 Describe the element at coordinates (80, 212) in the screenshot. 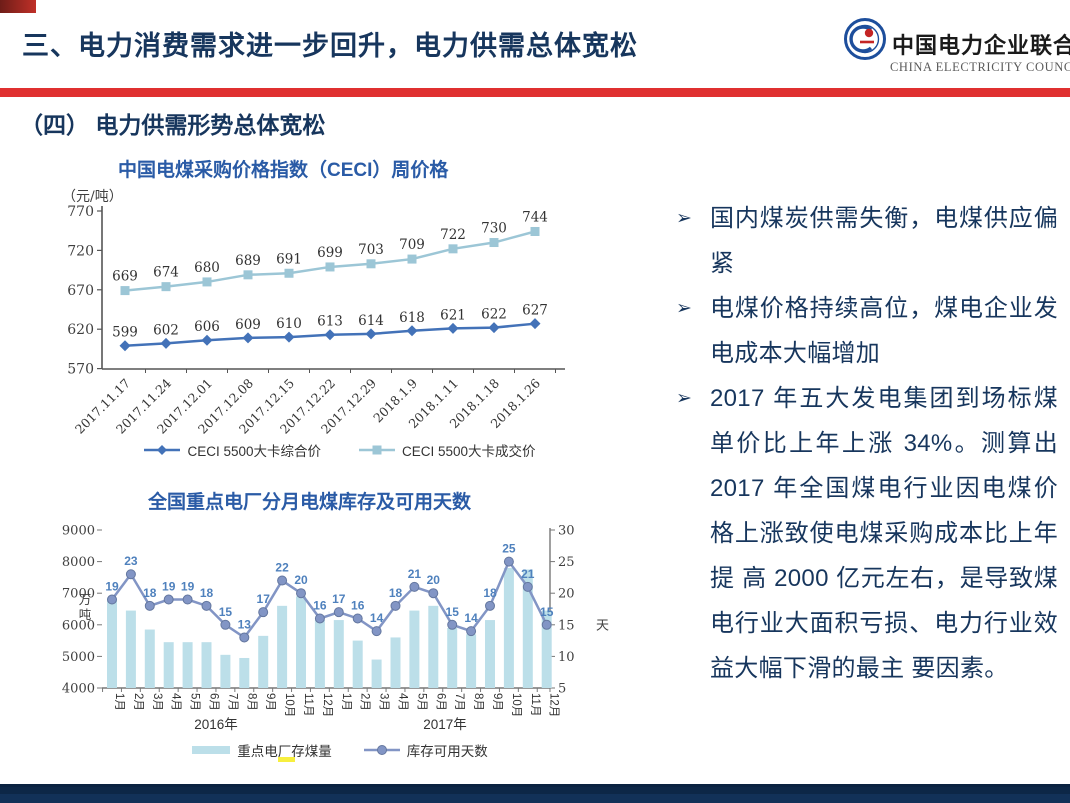

I see `svg-text: 770` at that location.